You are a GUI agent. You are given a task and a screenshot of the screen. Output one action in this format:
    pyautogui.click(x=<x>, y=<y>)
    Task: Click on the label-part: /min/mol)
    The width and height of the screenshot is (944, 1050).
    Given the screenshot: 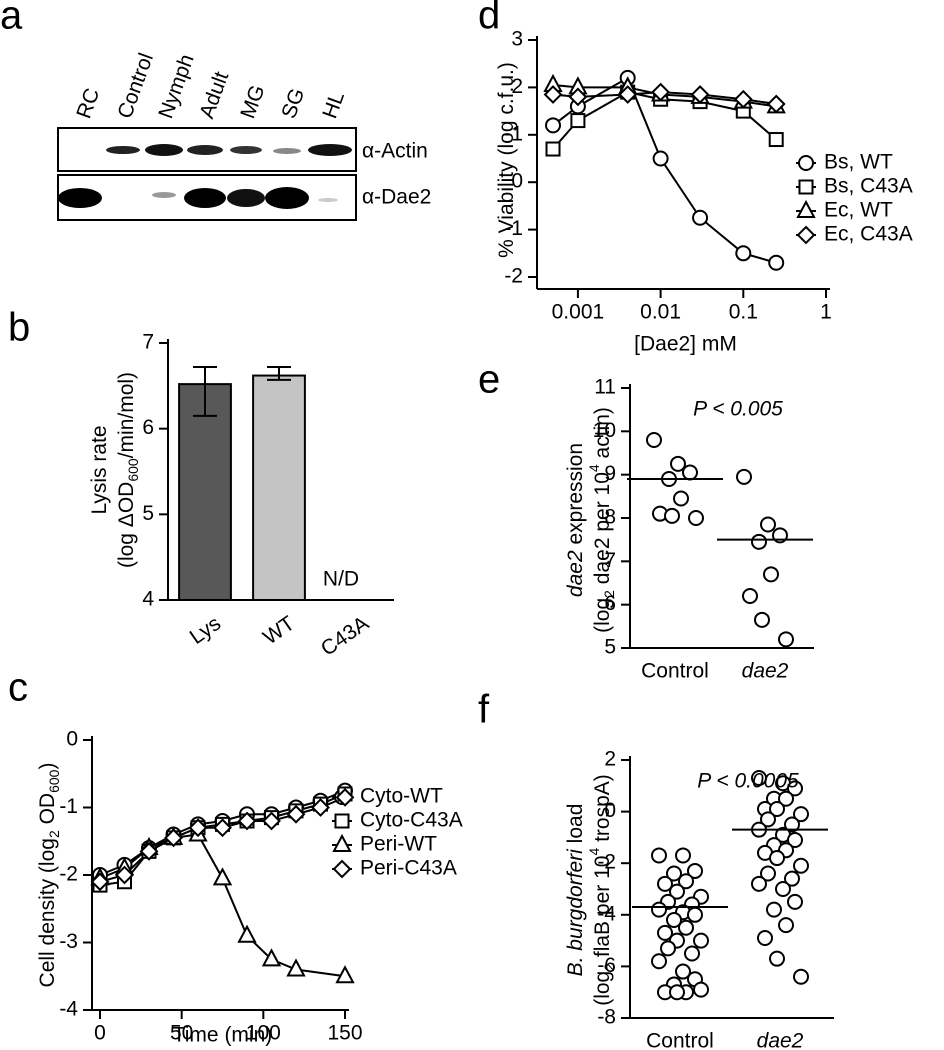 What is the action you would take?
    pyautogui.click(x=126, y=415)
    